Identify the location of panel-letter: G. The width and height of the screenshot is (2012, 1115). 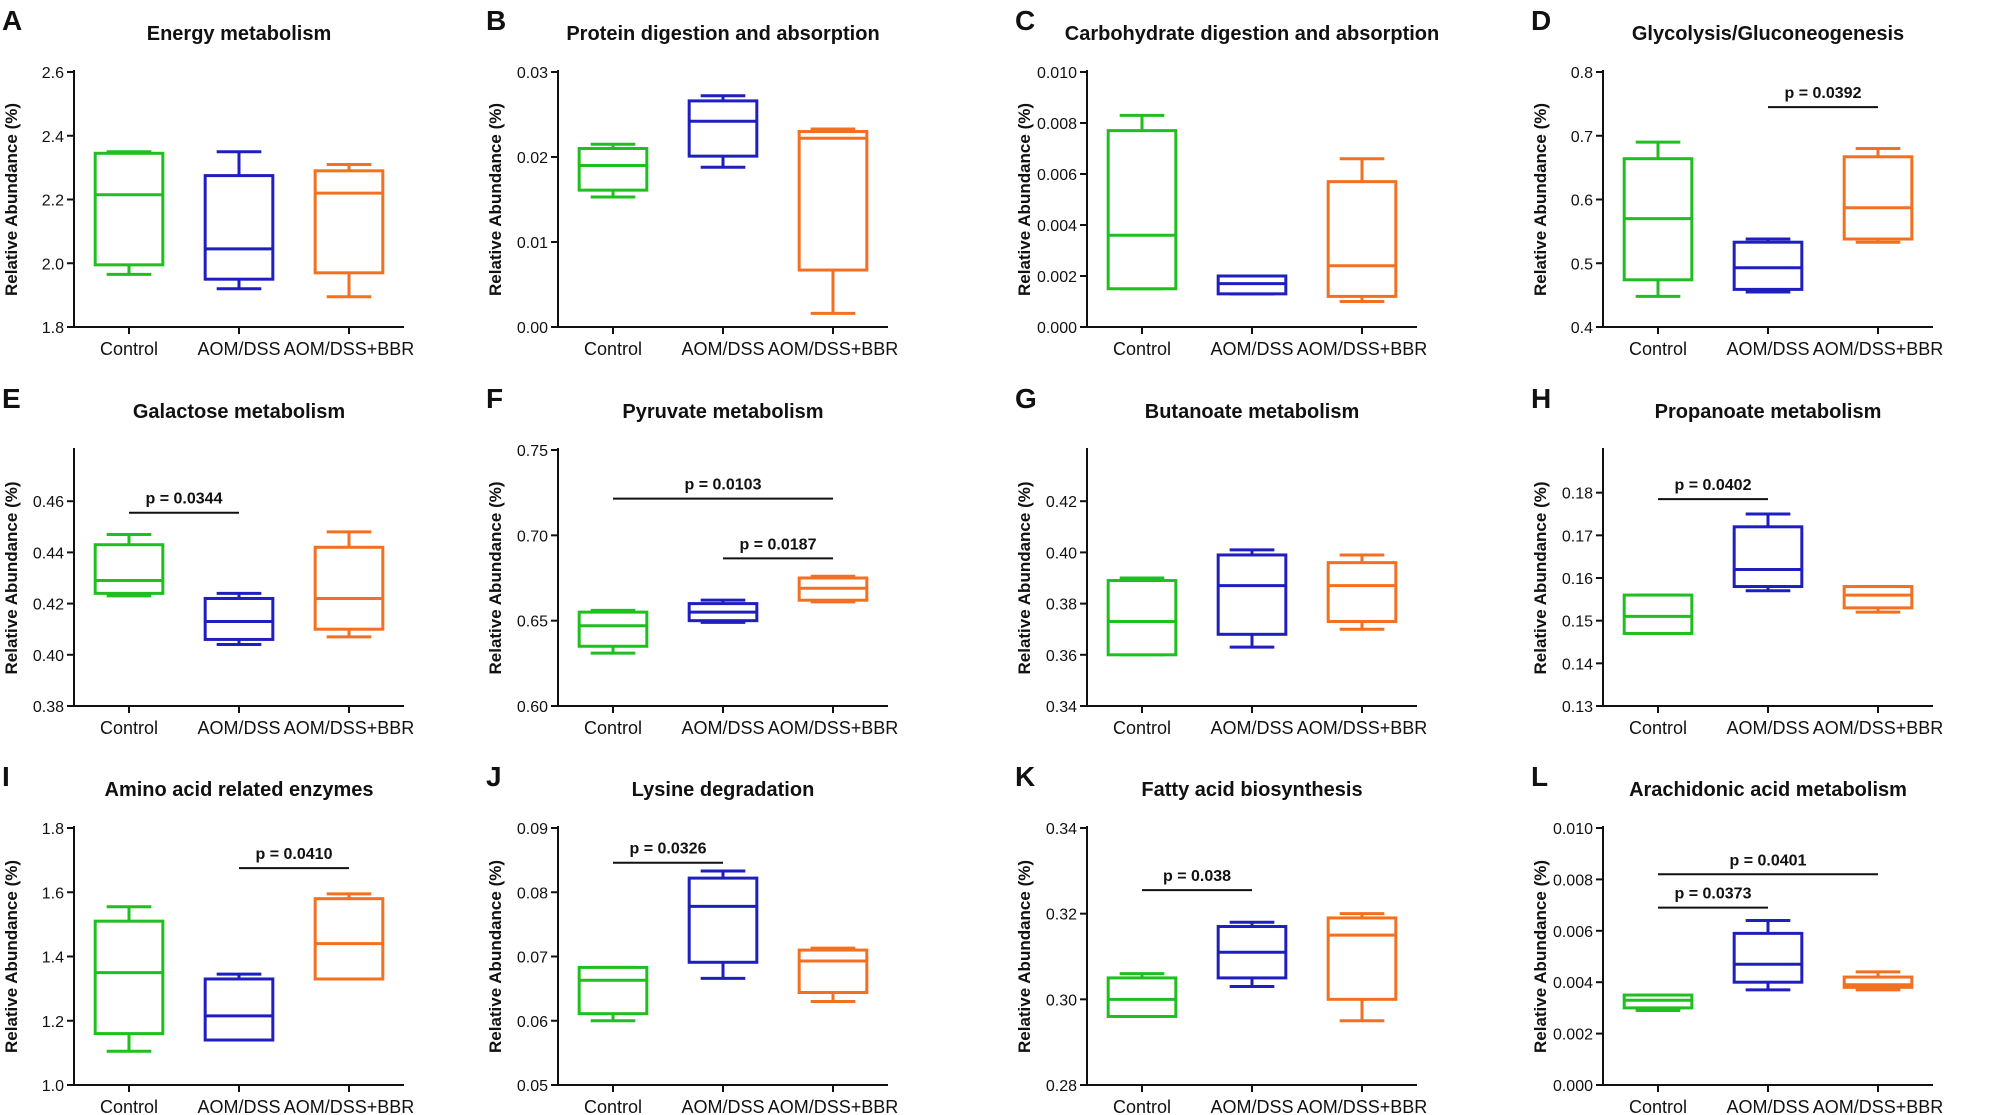
(1026, 398).